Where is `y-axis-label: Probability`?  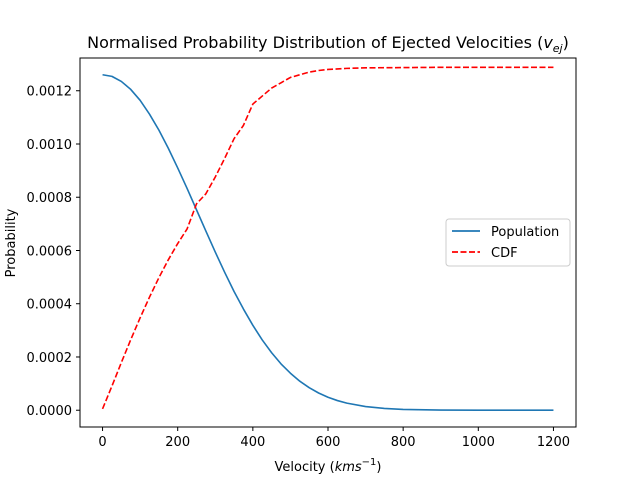
y-axis-label: Probability is located at coordinates (11, 242).